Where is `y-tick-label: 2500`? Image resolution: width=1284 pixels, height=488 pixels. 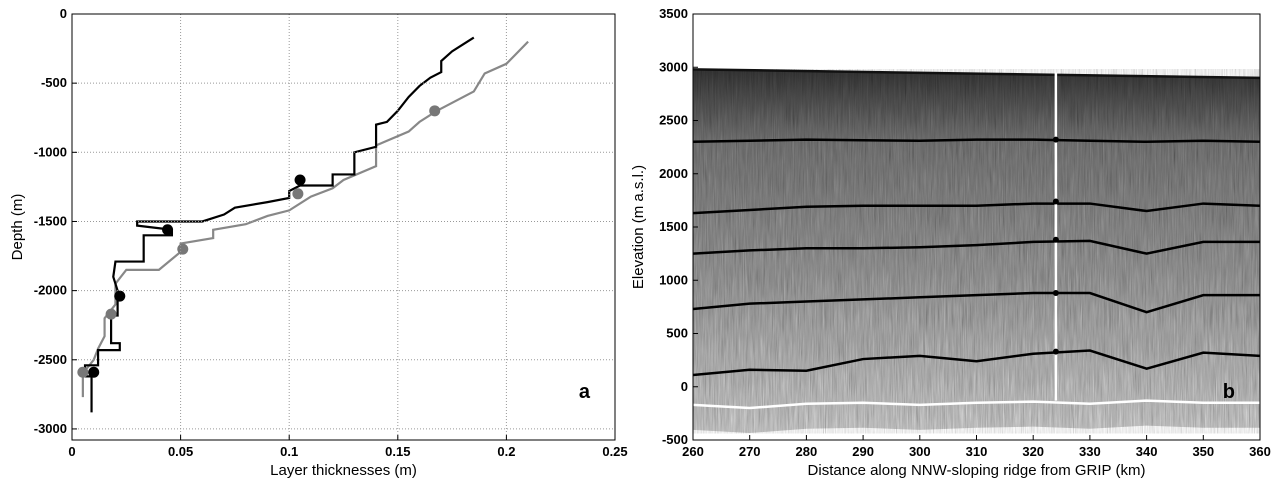
y-tick-label: 2500 is located at coordinates (673, 120).